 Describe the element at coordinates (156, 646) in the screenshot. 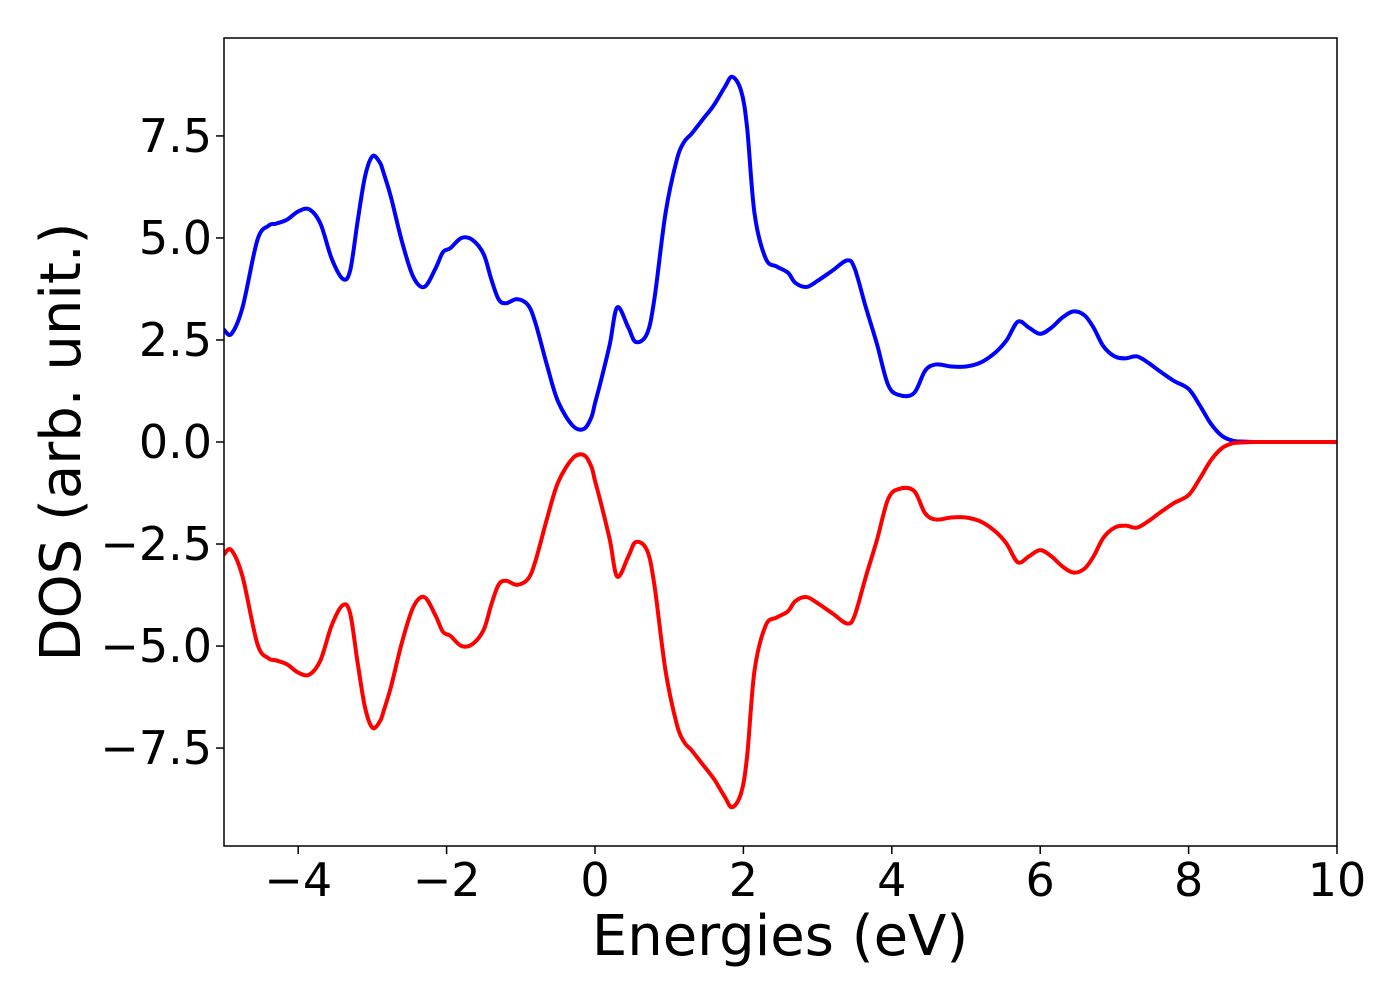

I see `y-tick-label: −5.0` at that location.